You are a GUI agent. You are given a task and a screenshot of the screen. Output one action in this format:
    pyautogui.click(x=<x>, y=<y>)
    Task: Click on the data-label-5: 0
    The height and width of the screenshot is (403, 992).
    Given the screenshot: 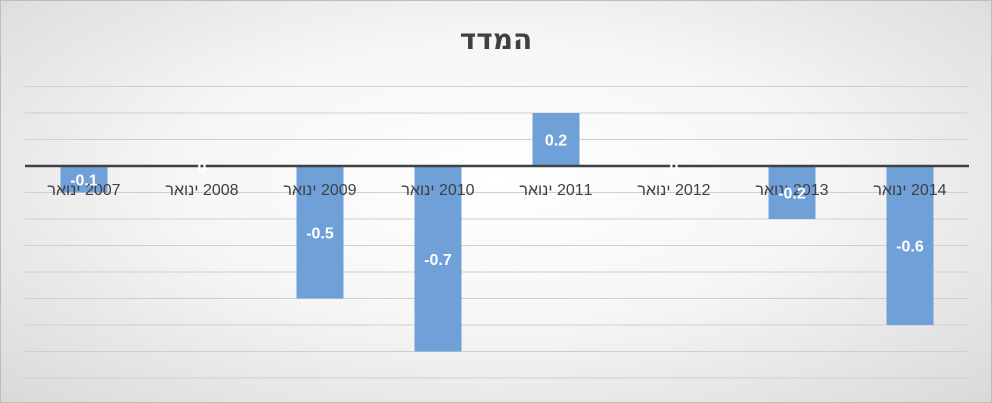 What is the action you would take?
    pyautogui.click(x=674, y=168)
    